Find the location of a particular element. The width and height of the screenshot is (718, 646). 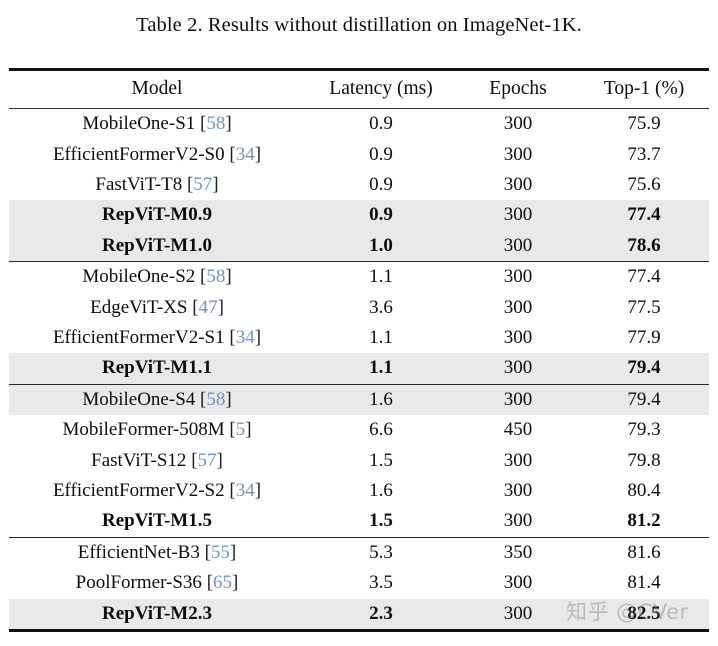

column-header-latency: Latency (ms) is located at coordinates (381, 88).